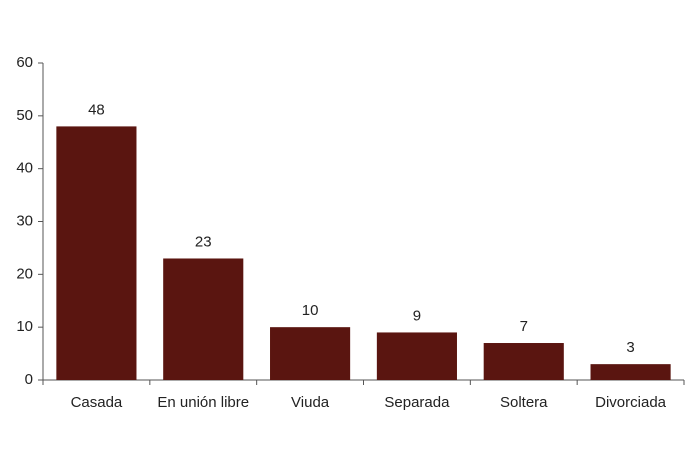 The image size is (700, 466). Describe the element at coordinates (630, 347) in the screenshot. I see `data-label: 3` at that location.